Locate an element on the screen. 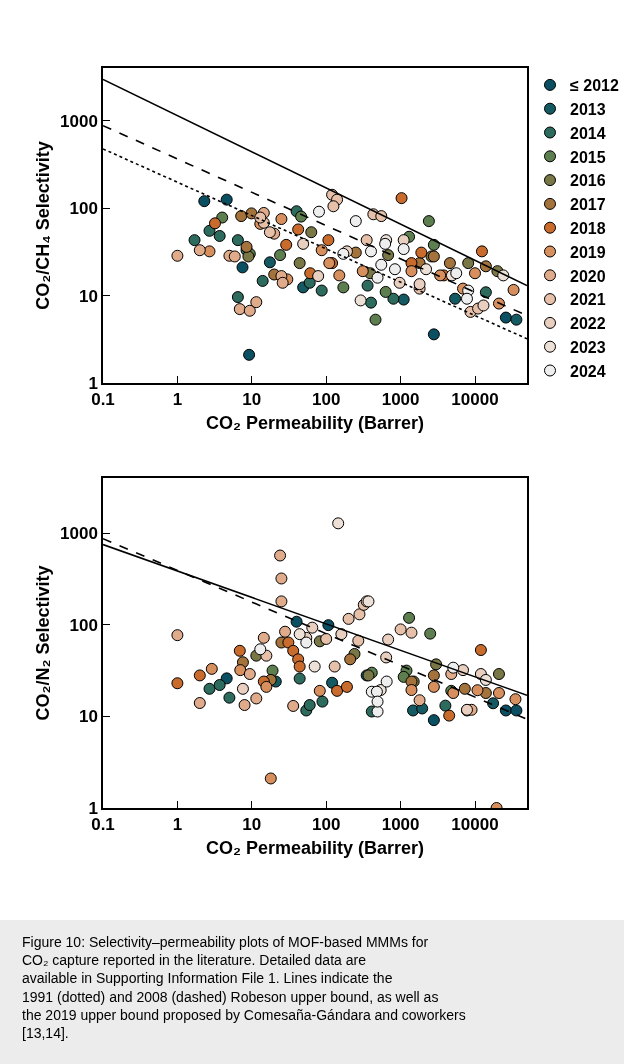 The image size is (624, 1064). caption: Figure 10: Selectivity–permeability plots of MOF-based MMMs for CO₂ capture reported in the literature. Detailed data are available in Supporting Information File 1. Lines indicate the 1991 (dotted) and 2008 (dashed) Robeson upper bound, as well as the 2019 upper bound proposed by Comesaña-Gándara and coworkers [13,14]. is located at coordinates (244, 987).